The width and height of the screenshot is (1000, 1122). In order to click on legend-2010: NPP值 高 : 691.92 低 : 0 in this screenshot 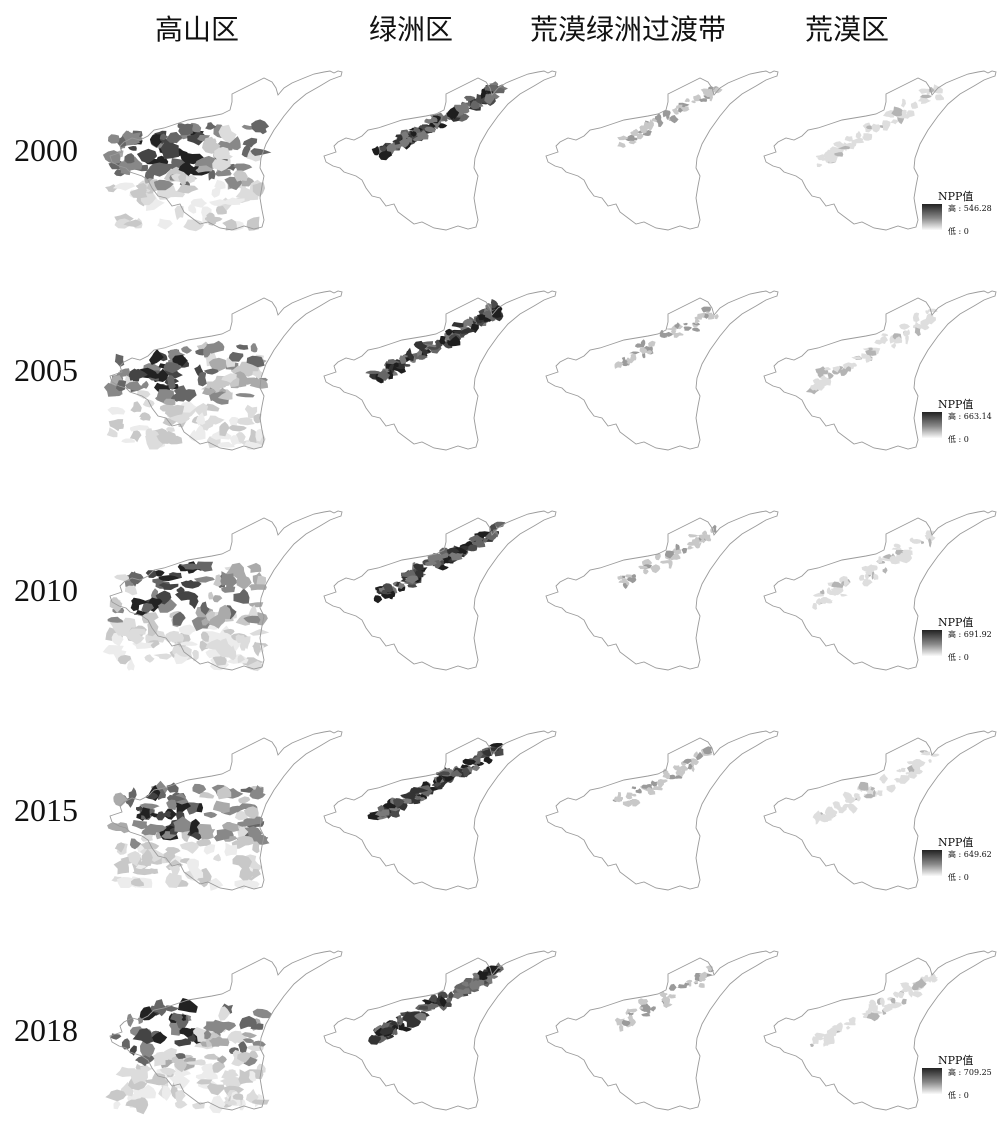, I will do `click(959, 649)`.